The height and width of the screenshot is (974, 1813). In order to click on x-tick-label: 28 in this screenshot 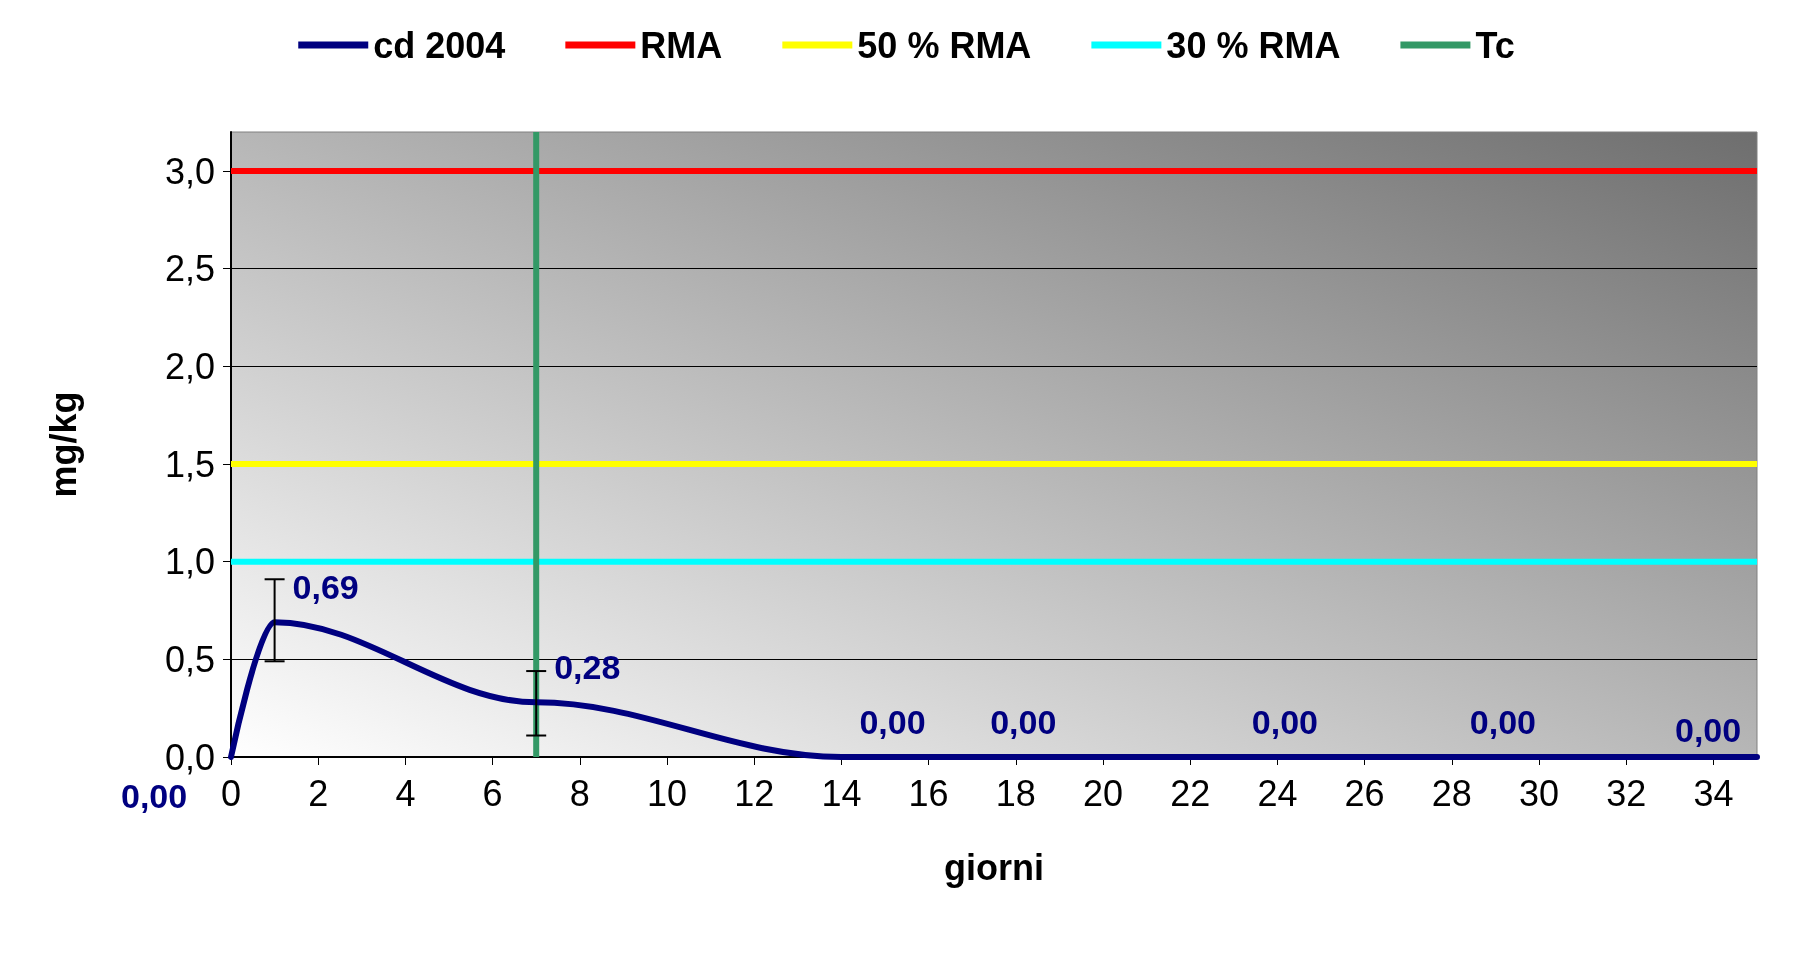, I will do `click(1451, 793)`.